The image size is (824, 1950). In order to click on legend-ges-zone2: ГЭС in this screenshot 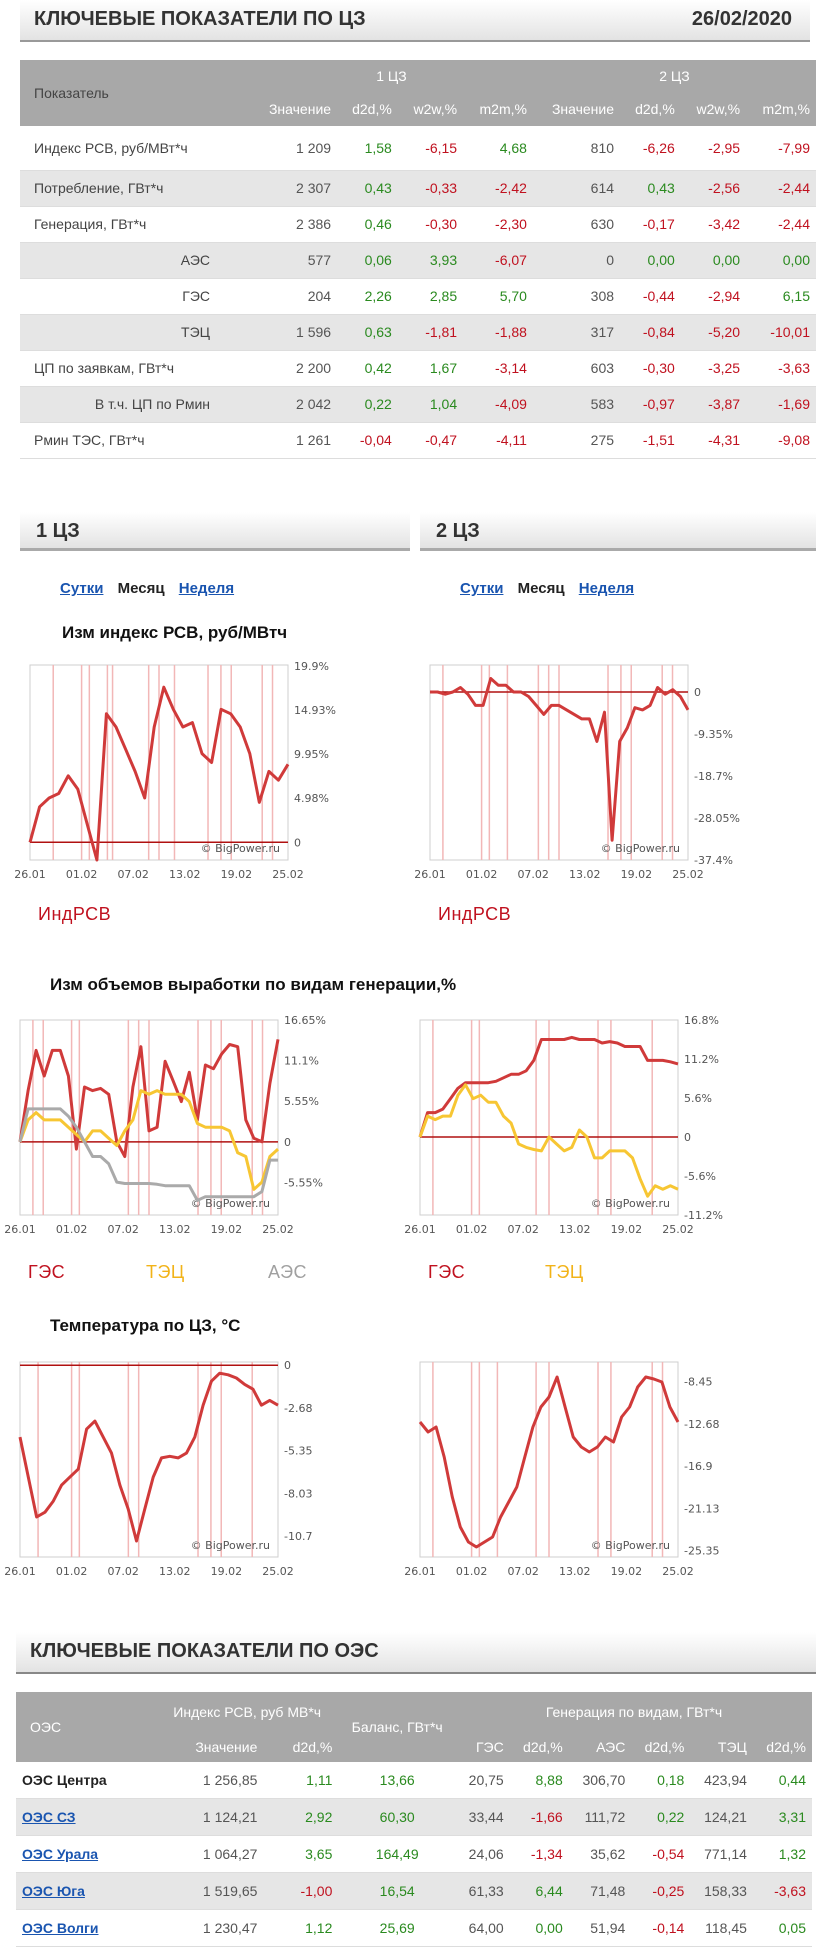, I will do `click(447, 1272)`.